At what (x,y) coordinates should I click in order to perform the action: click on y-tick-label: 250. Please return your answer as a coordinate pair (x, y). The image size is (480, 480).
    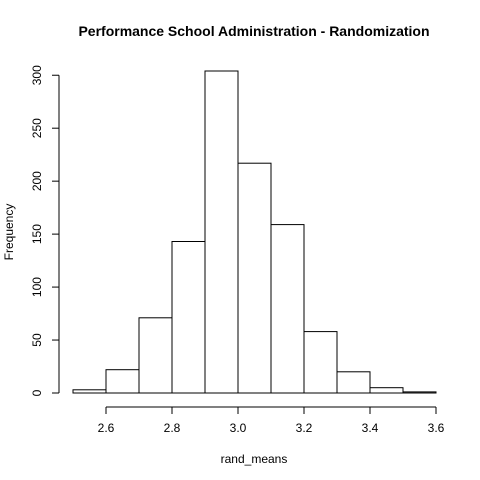
    Looking at the image, I should click on (37, 128).